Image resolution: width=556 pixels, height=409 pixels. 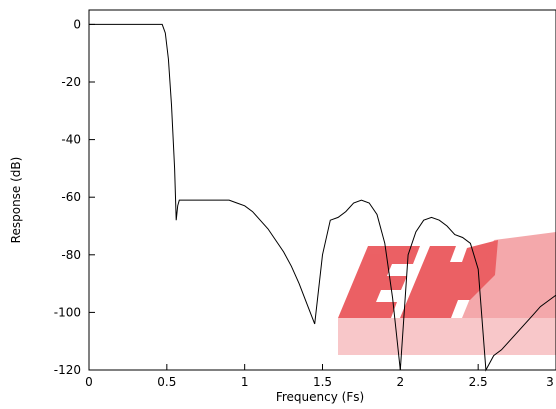 What do you see at coordinates (67, 370) in the screenshot?
I see `y-tick-label: -120` at bounding box center [67, 370].